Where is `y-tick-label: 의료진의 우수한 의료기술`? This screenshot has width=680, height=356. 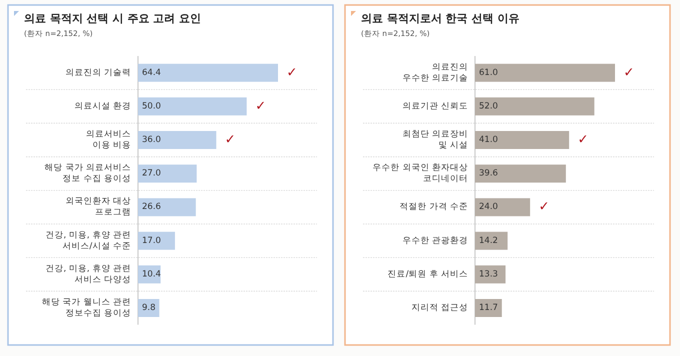 y-tick-label: 의료진의 우수한 의료기술 is located at coordinates (435, 73).